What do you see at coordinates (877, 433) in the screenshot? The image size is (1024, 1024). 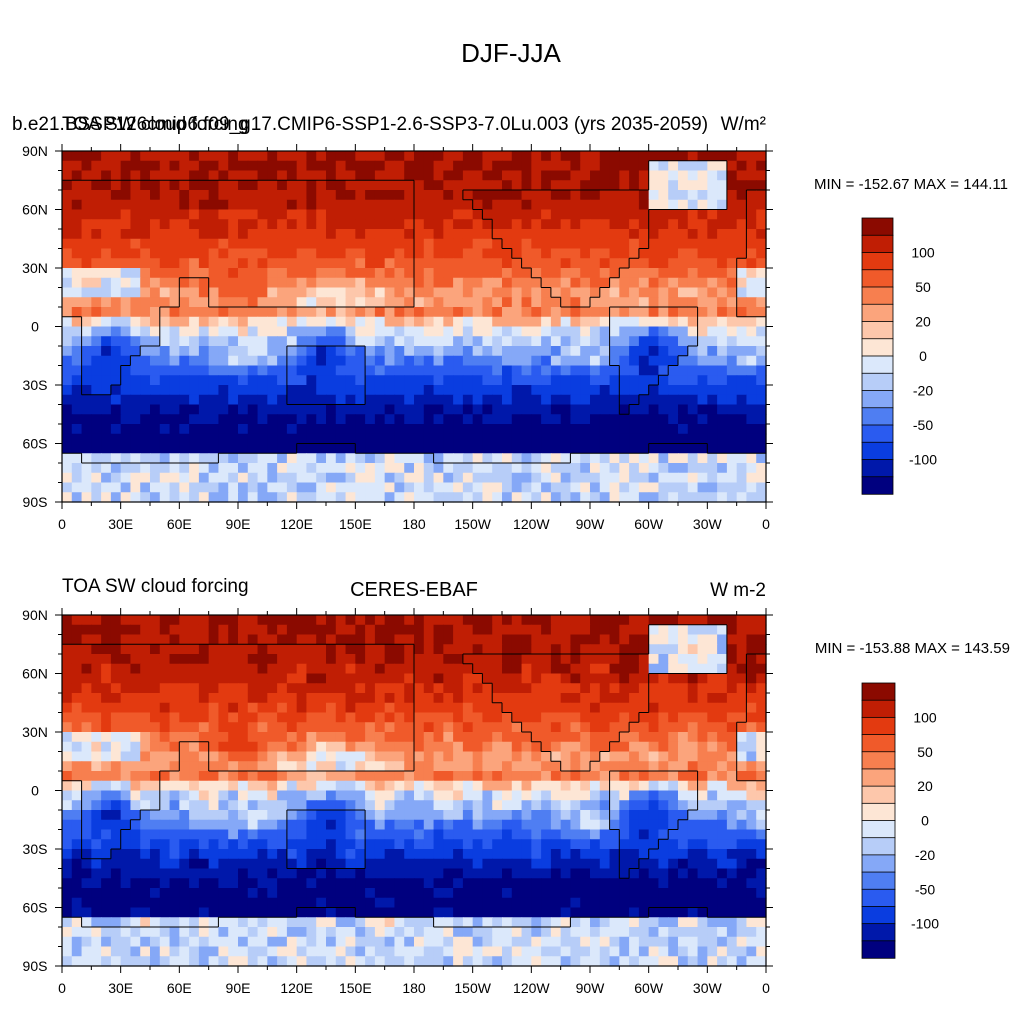 I see `panel-model-colorbar-box` at bounding box center [877, 433].